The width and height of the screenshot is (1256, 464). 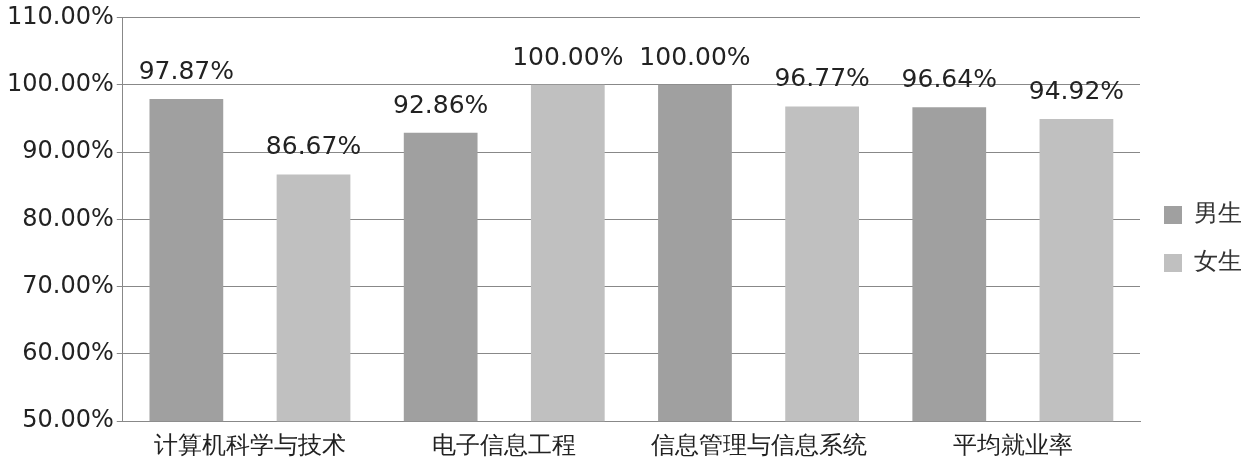 What do you see at coordinates (60, 82) in the screenshot?
I see `y-tick-label: 100.00%` at bounding box center [60, 82].